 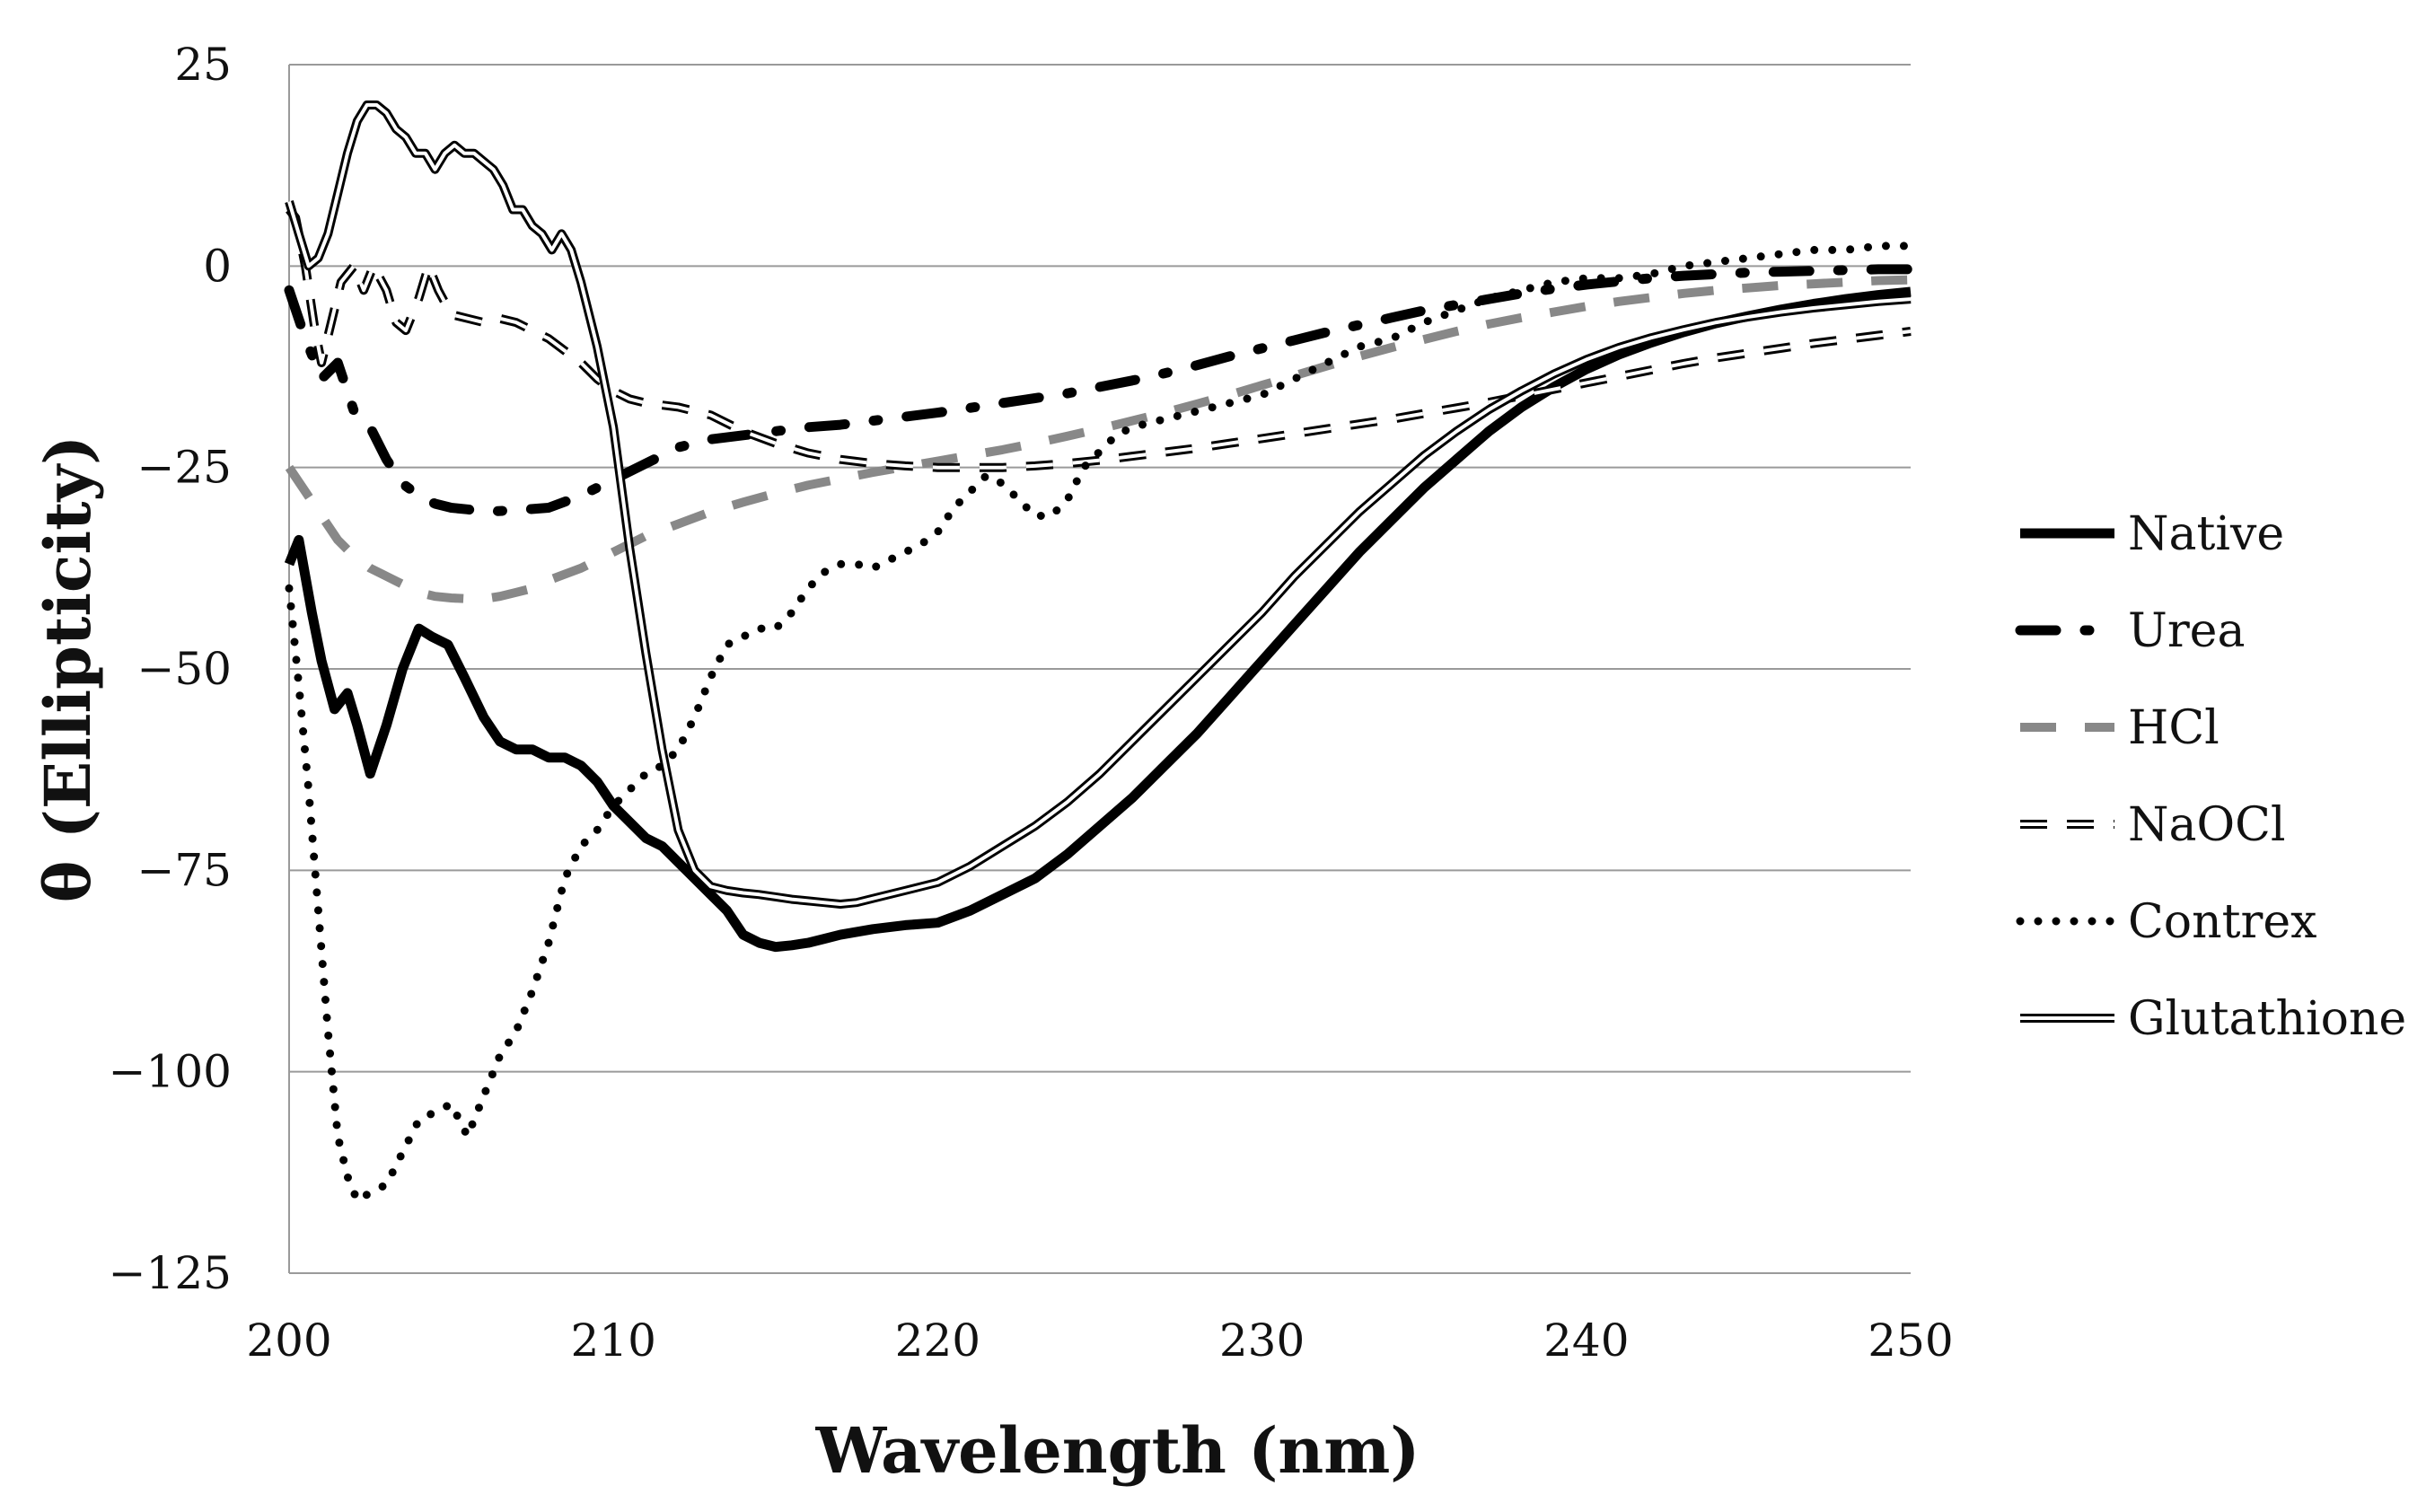 I want to click on y-tick-label: −50, so click(x=184, y=669).